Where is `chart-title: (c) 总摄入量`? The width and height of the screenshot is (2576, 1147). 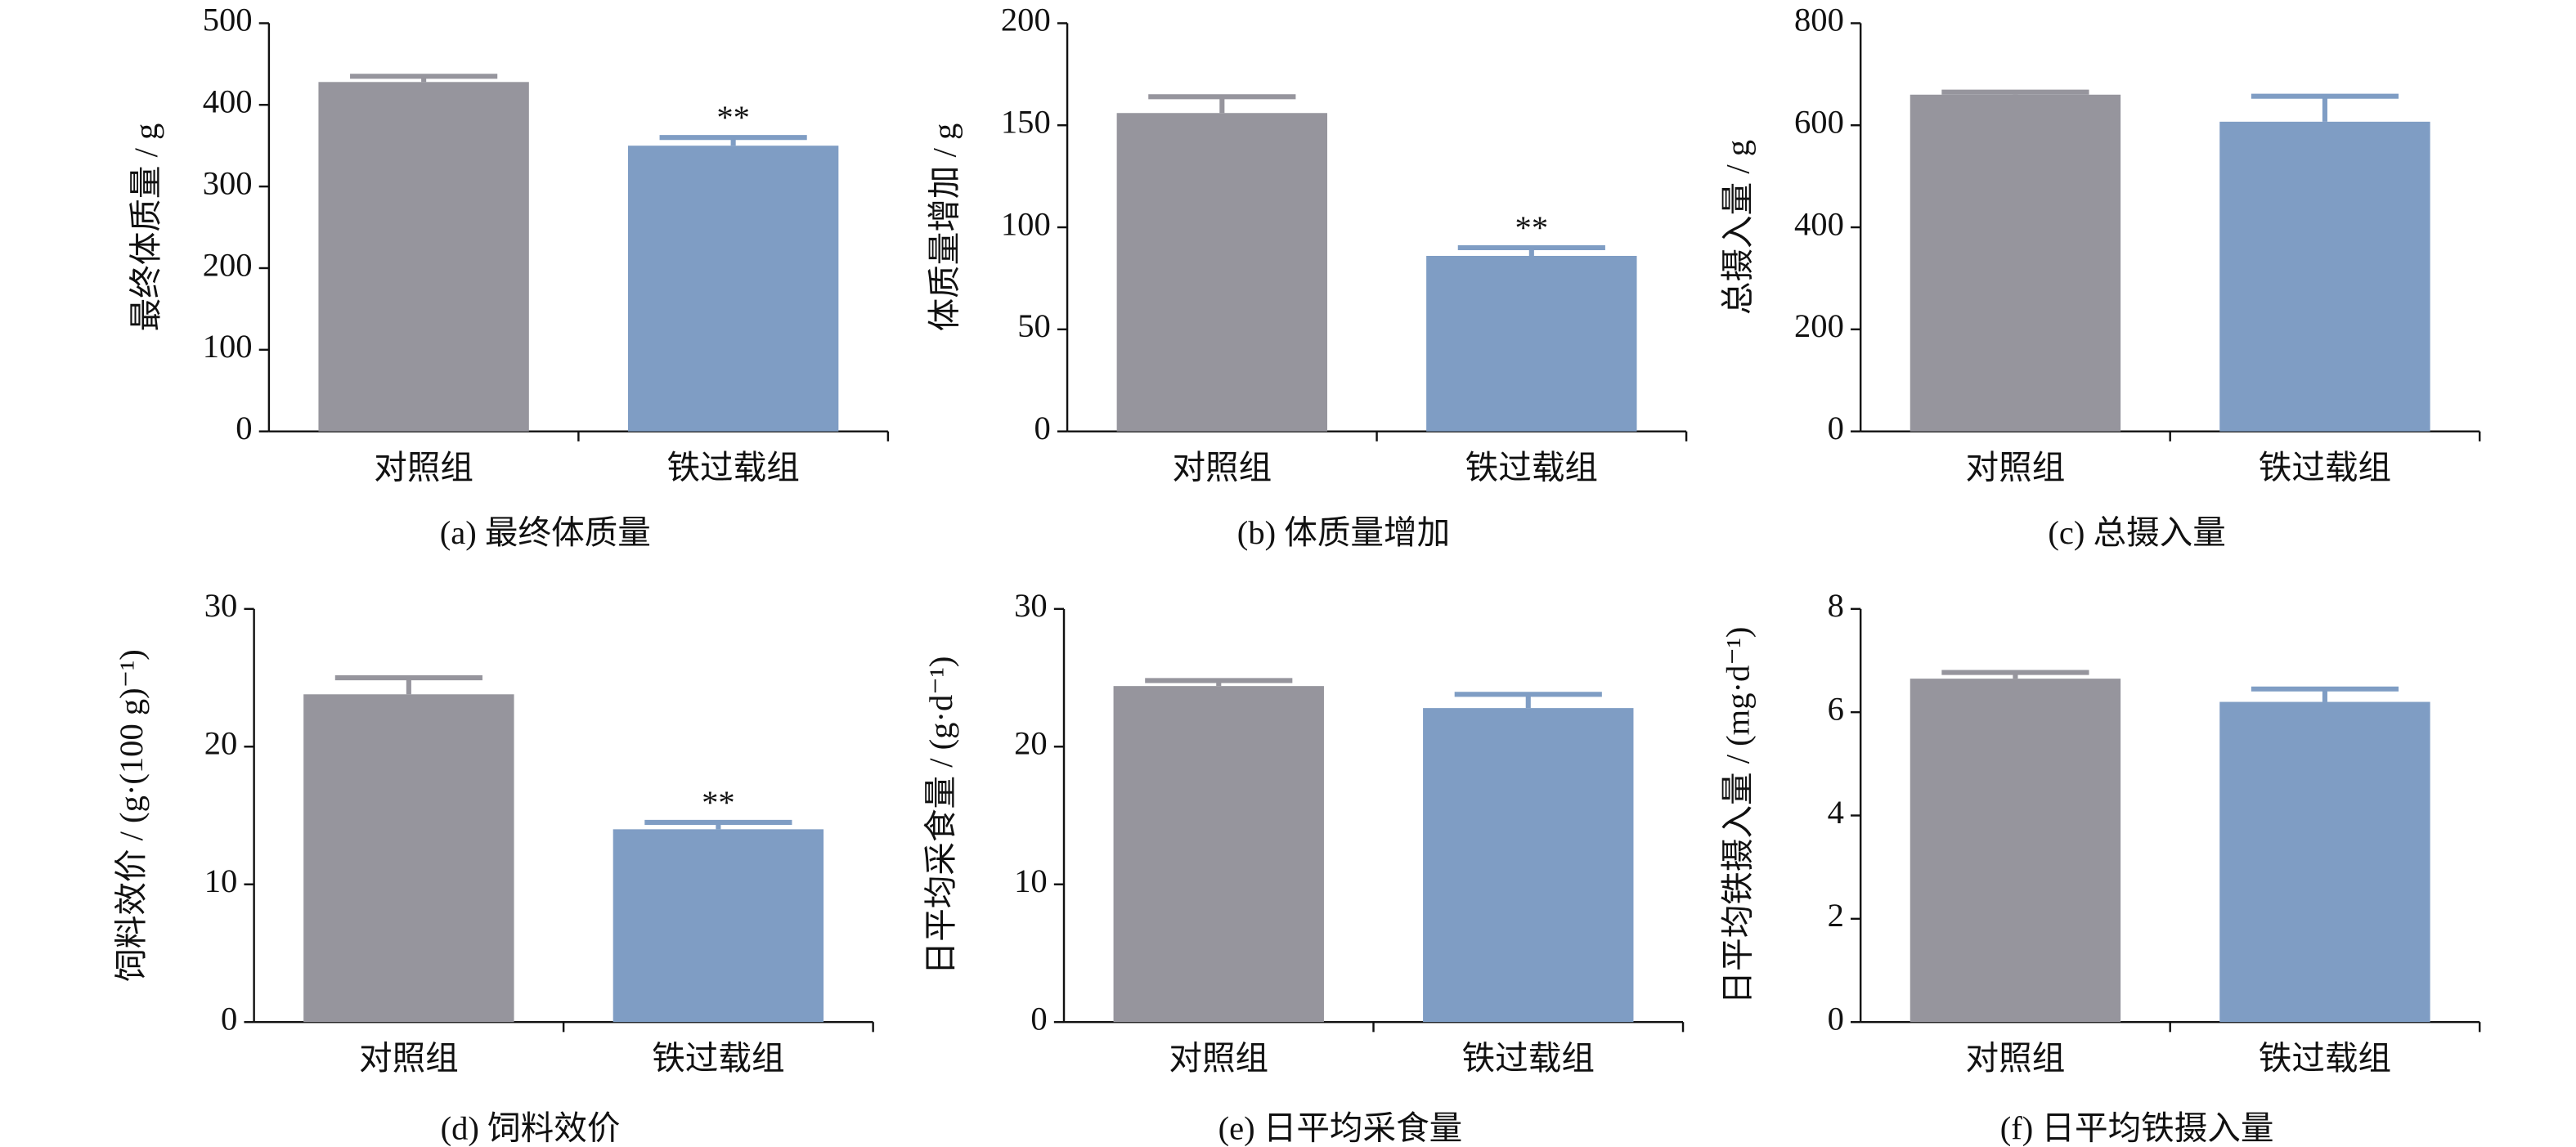 chart-title: (c) 总摄入量 is located at coordinates (2137, 532).